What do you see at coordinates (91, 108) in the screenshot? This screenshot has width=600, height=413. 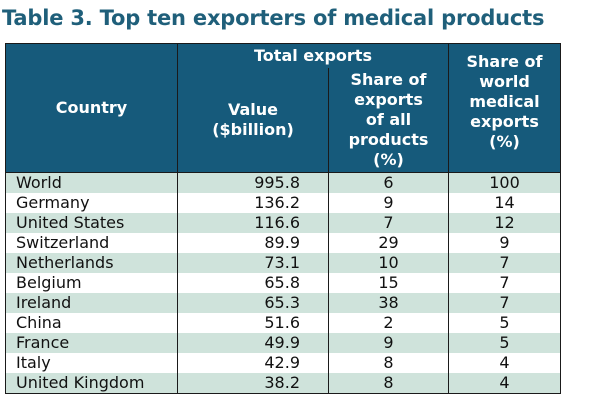 I see `header-country: Country` at bounding box center [91, 108].